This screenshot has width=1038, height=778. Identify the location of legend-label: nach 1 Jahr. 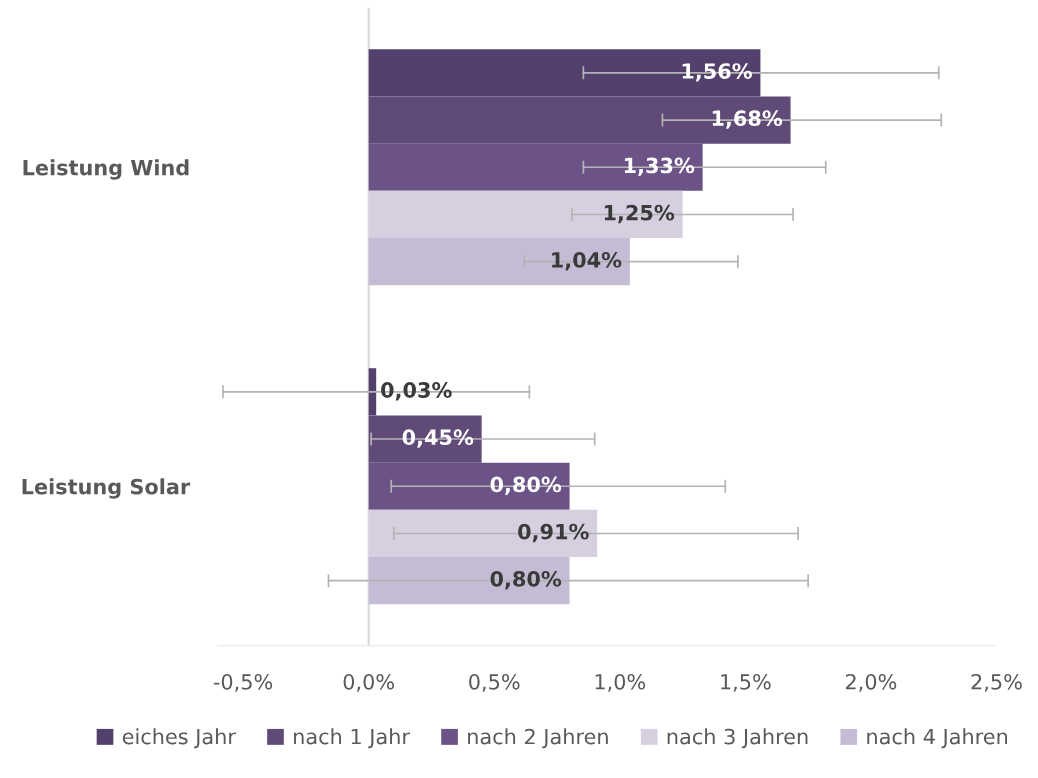
(352, 738).